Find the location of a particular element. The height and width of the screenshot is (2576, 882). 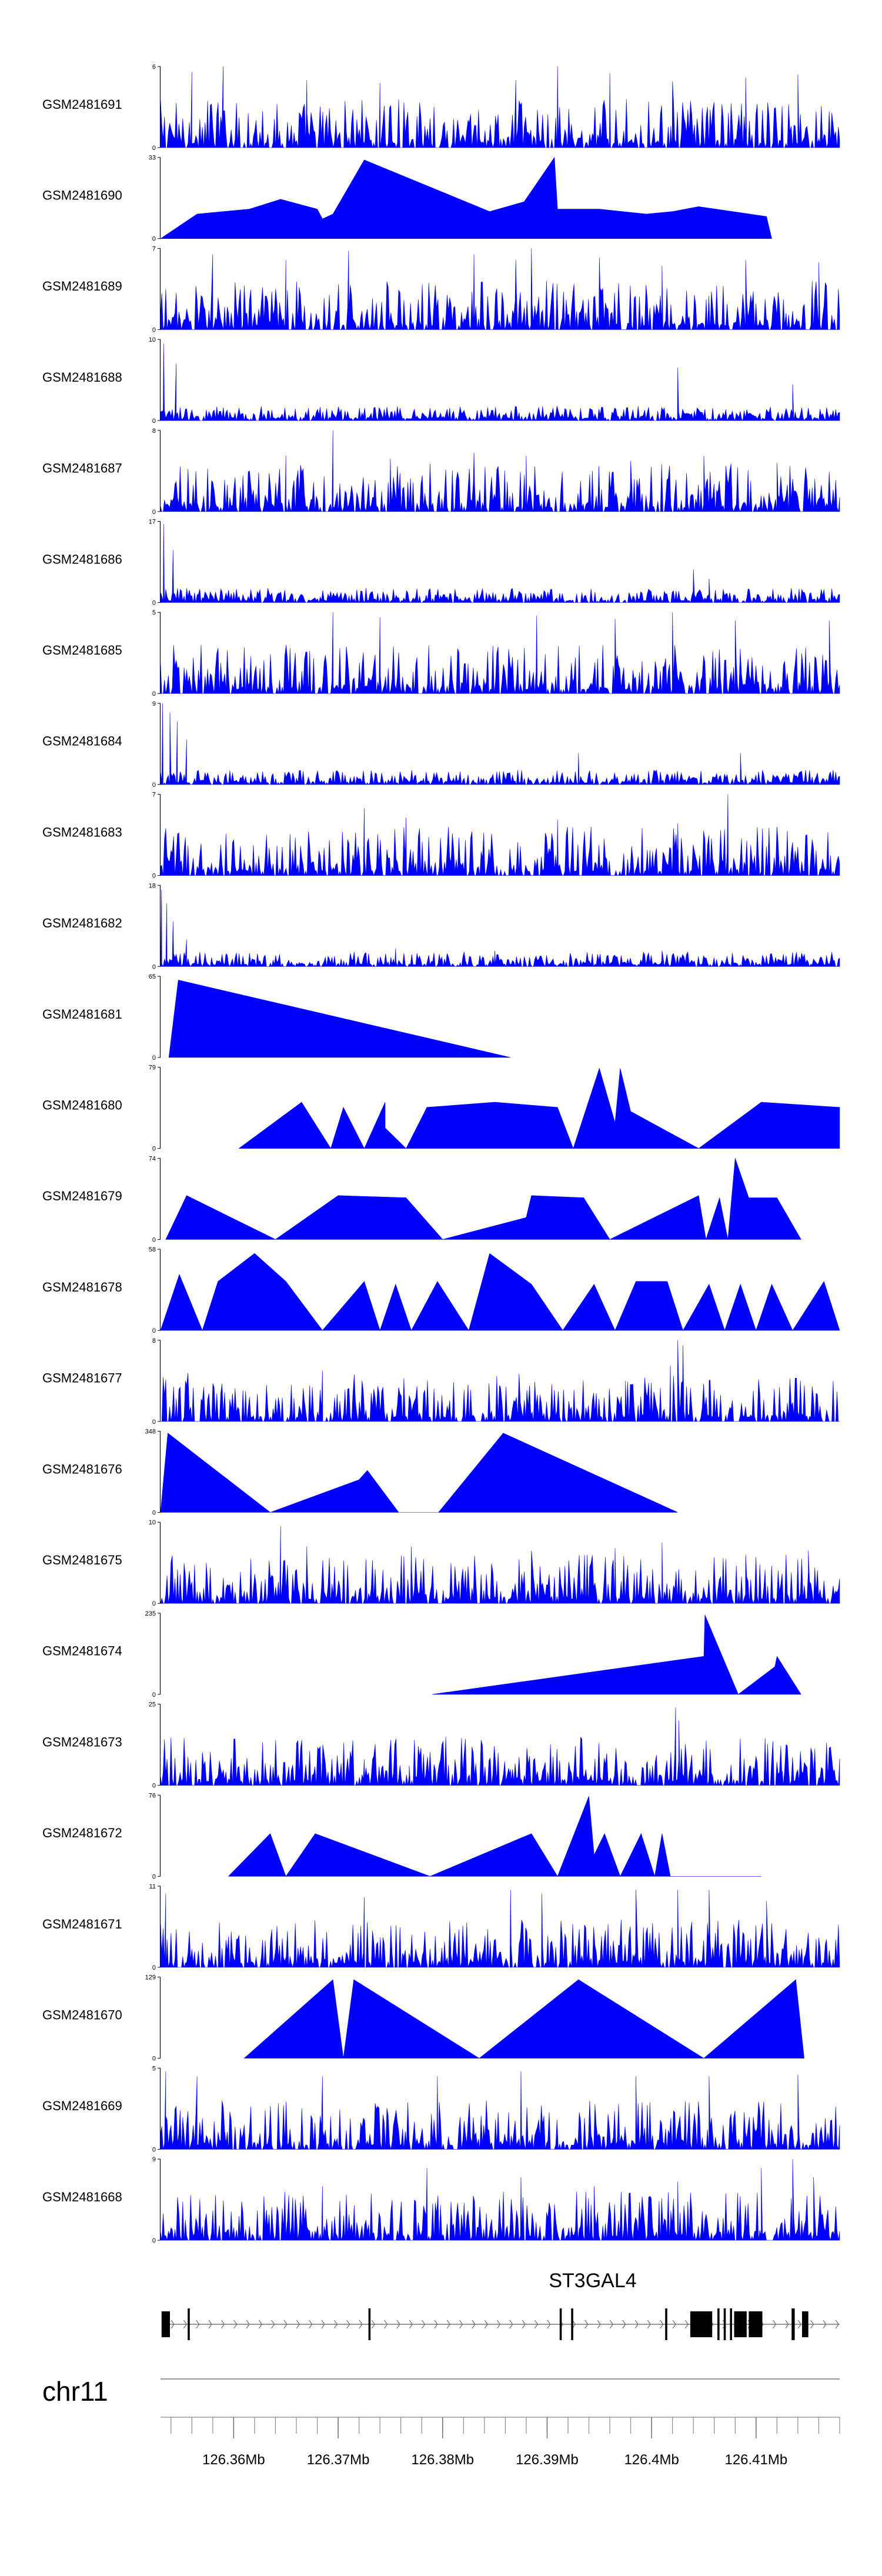

y-max-label: 33 is located at coordinates (152, 158).